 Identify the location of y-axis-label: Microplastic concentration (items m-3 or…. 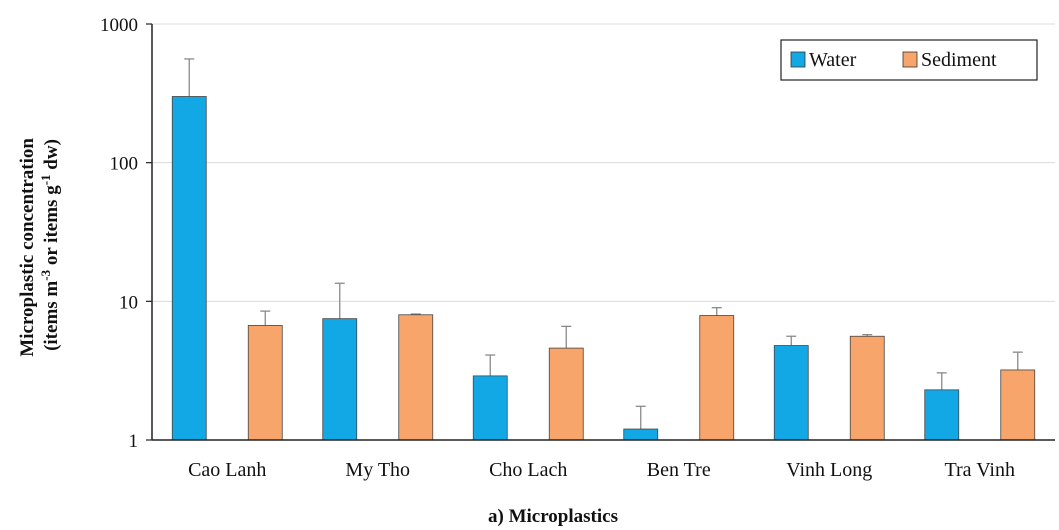
(39, 244).